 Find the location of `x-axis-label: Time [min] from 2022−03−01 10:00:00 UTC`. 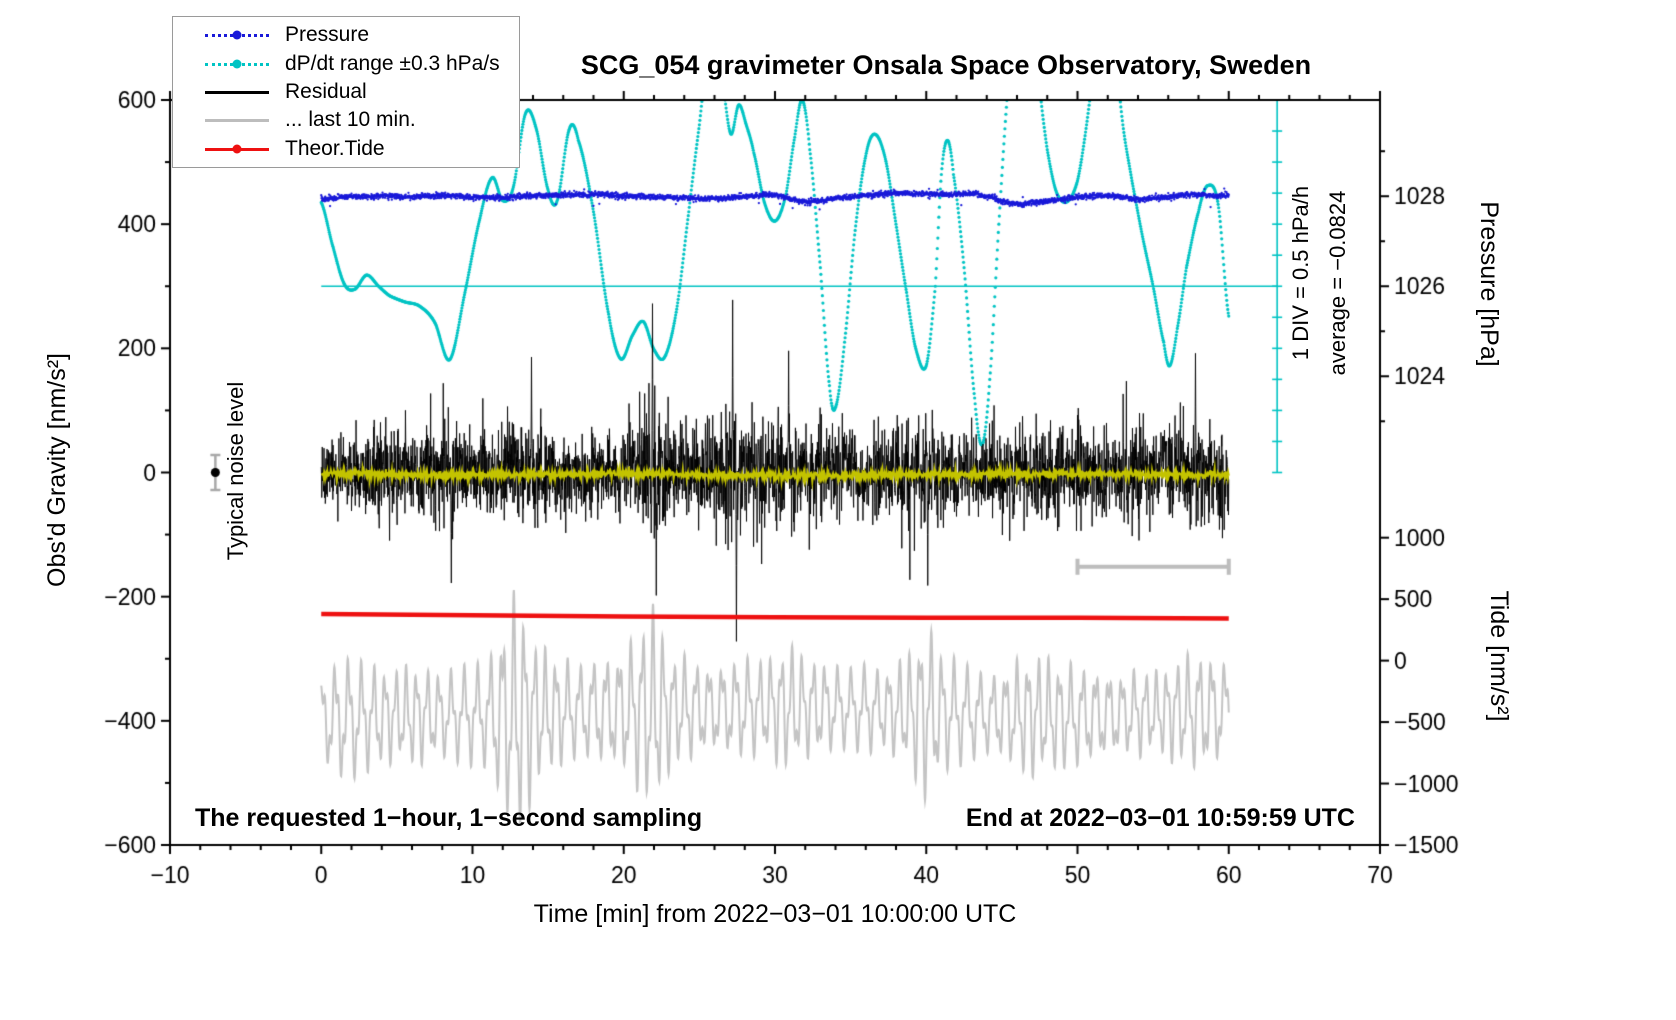

x-axis-label: Time [min] from 2022−03−01 10:00:00 UTC is located at coordinates (775, 914).